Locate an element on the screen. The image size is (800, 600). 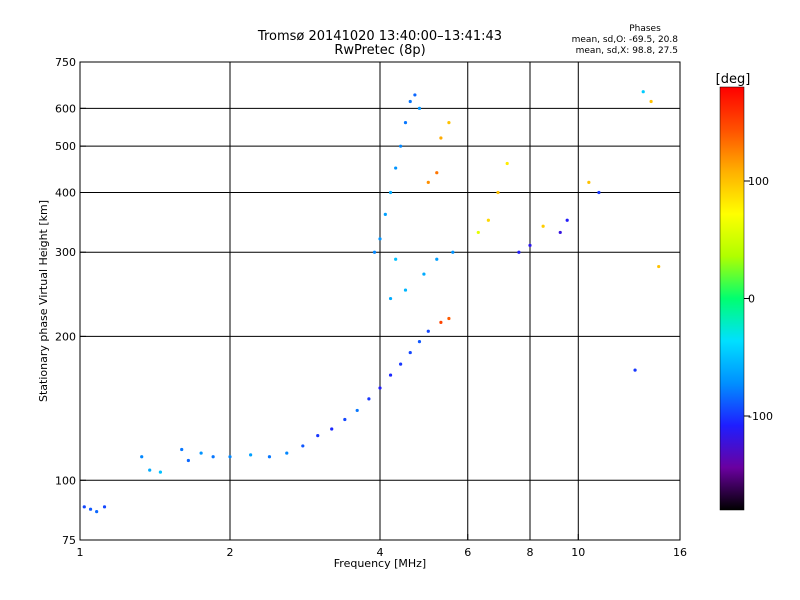
colorbar-gradient is located at coordinates (732, 298).